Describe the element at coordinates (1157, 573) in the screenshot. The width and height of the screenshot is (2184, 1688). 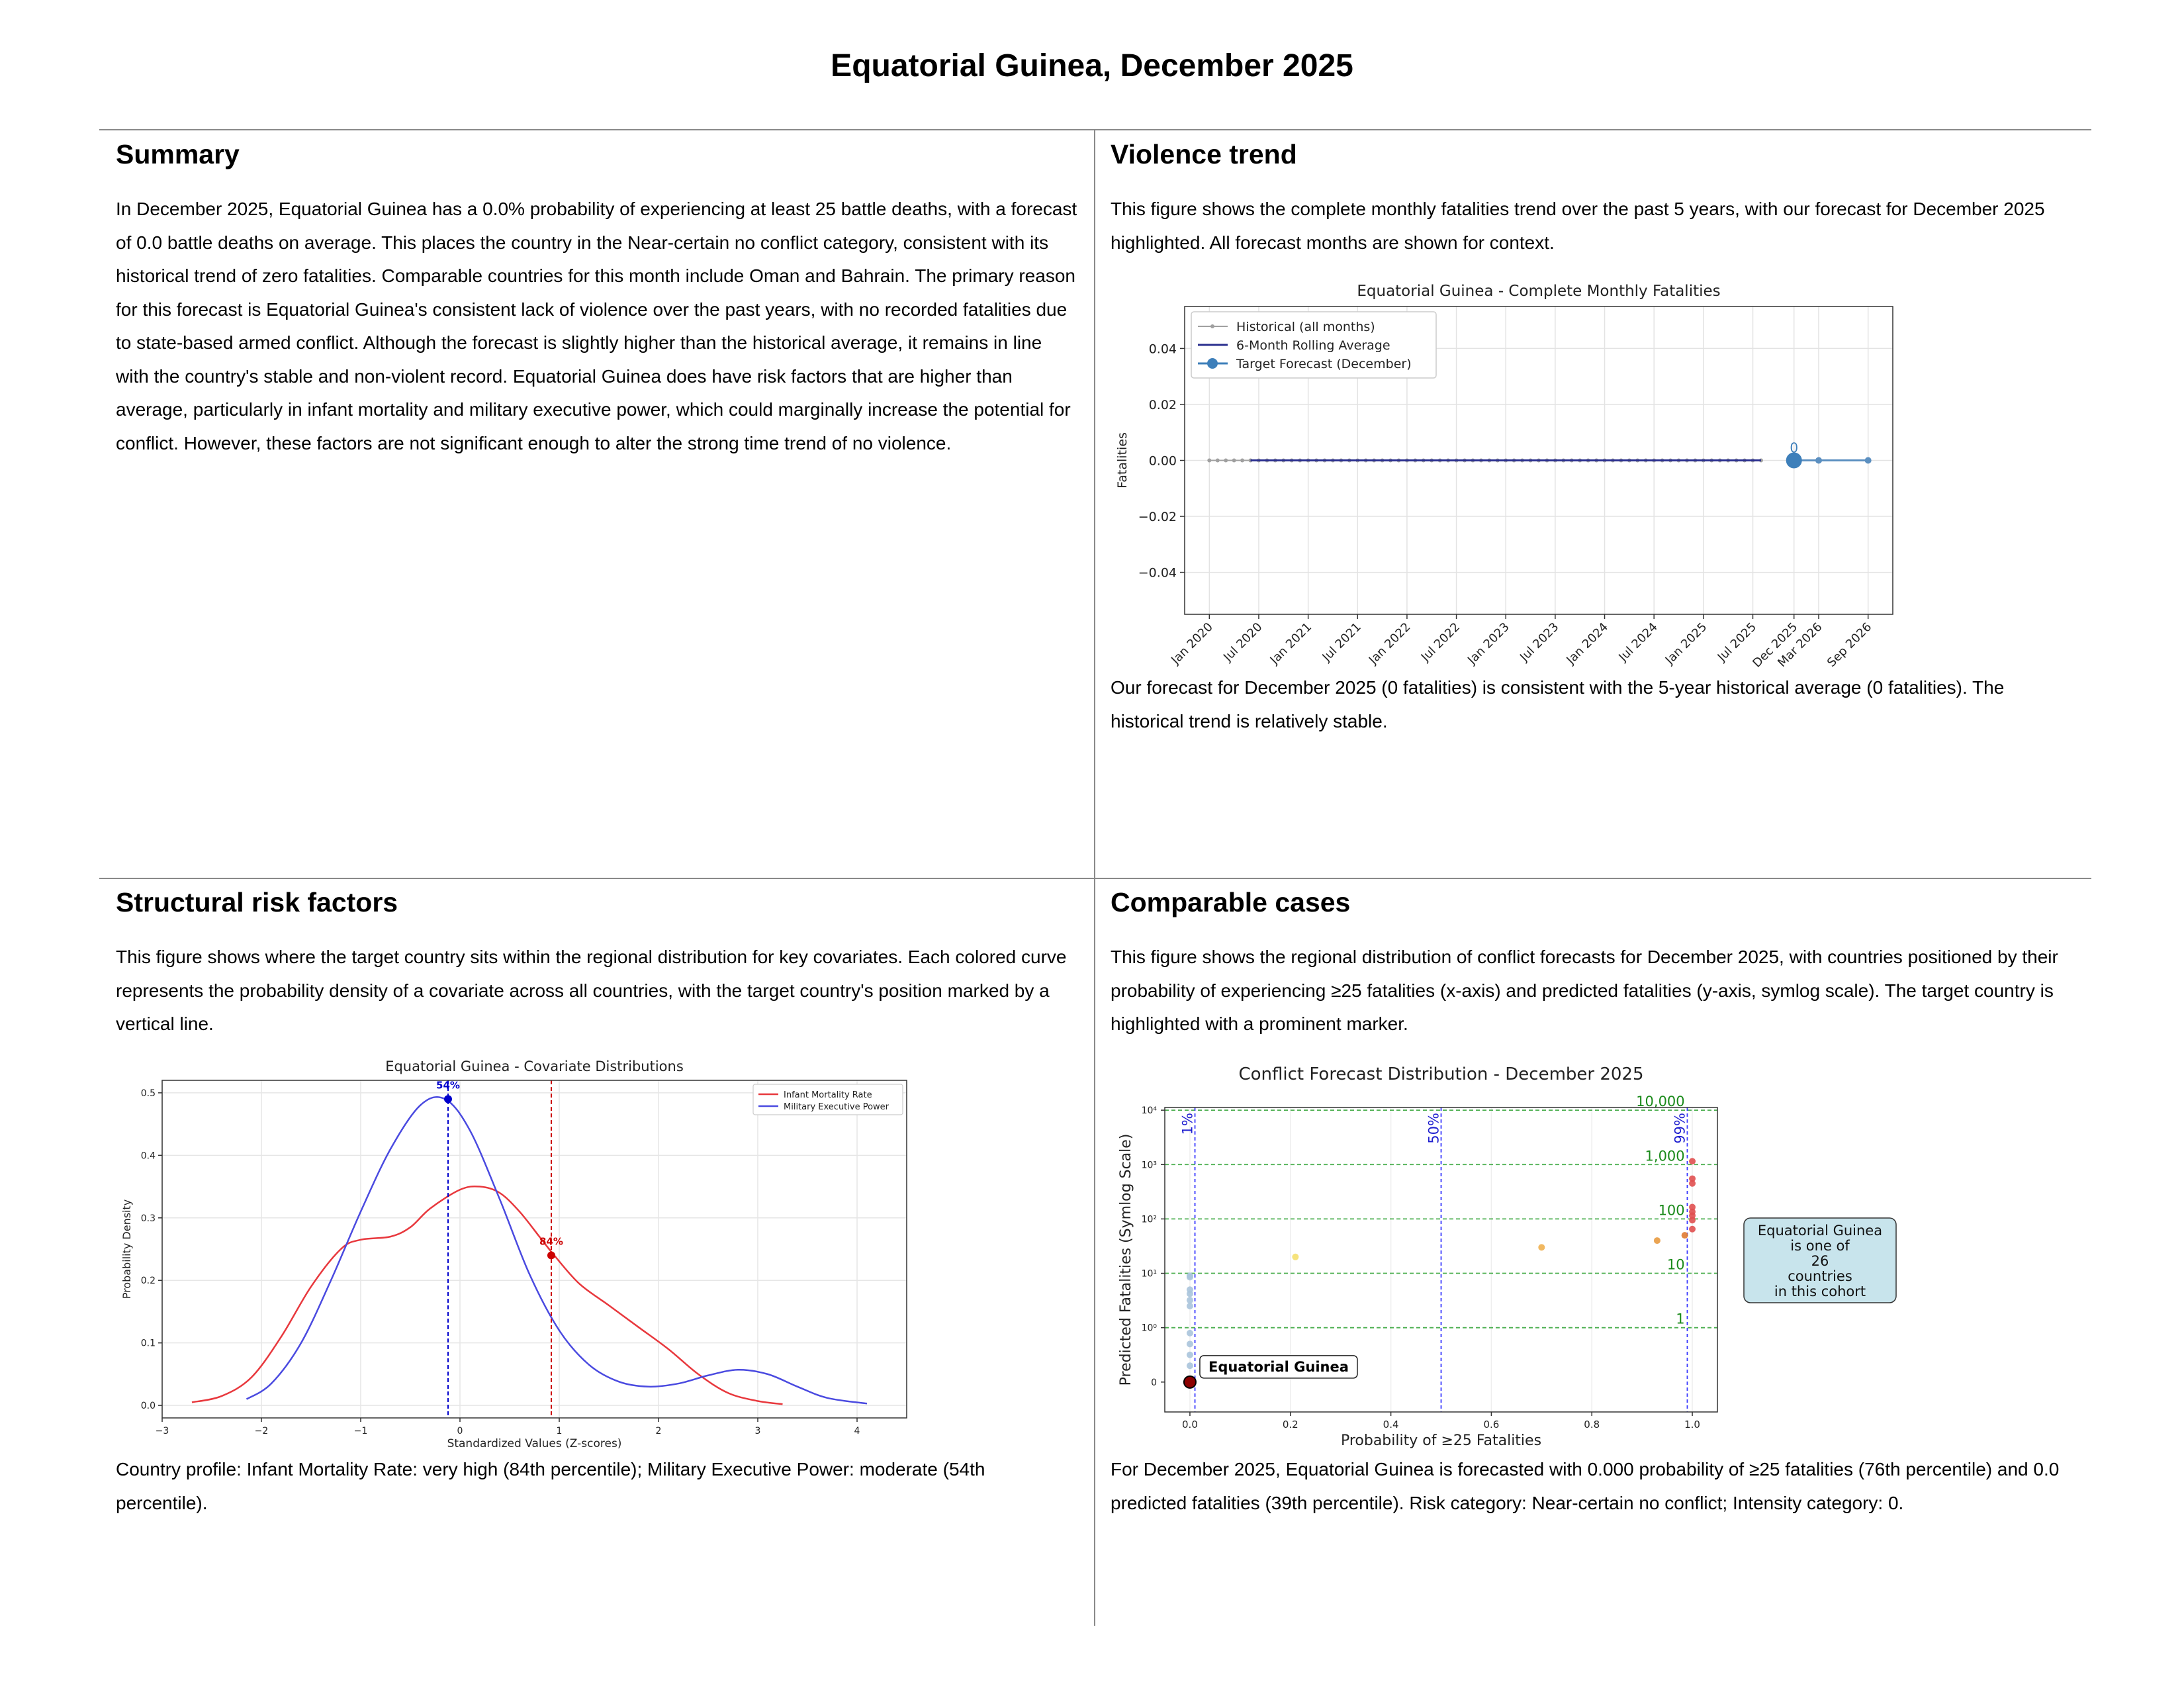
I see `y-tick-label: −0.04` at that location.